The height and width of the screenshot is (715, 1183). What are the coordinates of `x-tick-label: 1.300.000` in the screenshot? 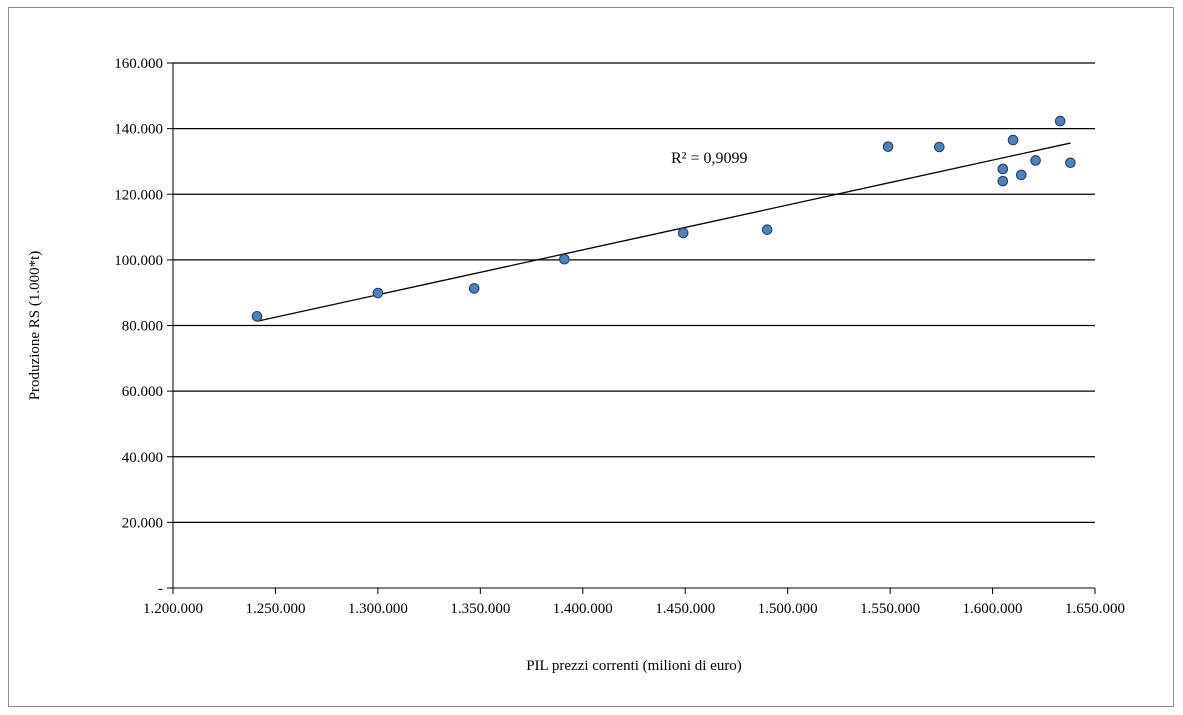 It's located at (378, 609).